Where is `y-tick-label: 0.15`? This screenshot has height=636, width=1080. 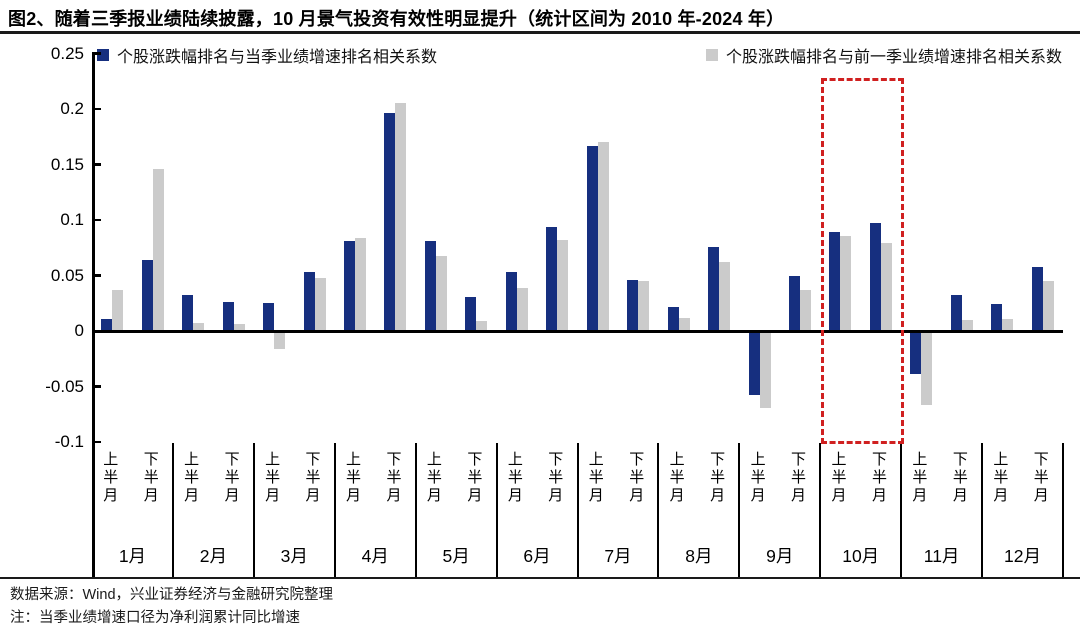 y-tick-label: 0.15 is located at coordinates (67, 164).